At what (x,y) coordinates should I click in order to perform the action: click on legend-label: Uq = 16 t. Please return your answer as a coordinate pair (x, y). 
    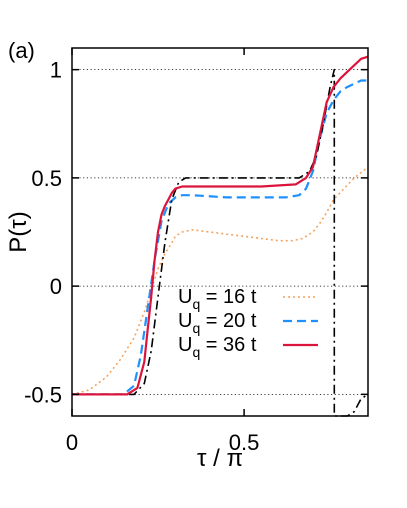
    Looking at the image, I should click on (217, 299).